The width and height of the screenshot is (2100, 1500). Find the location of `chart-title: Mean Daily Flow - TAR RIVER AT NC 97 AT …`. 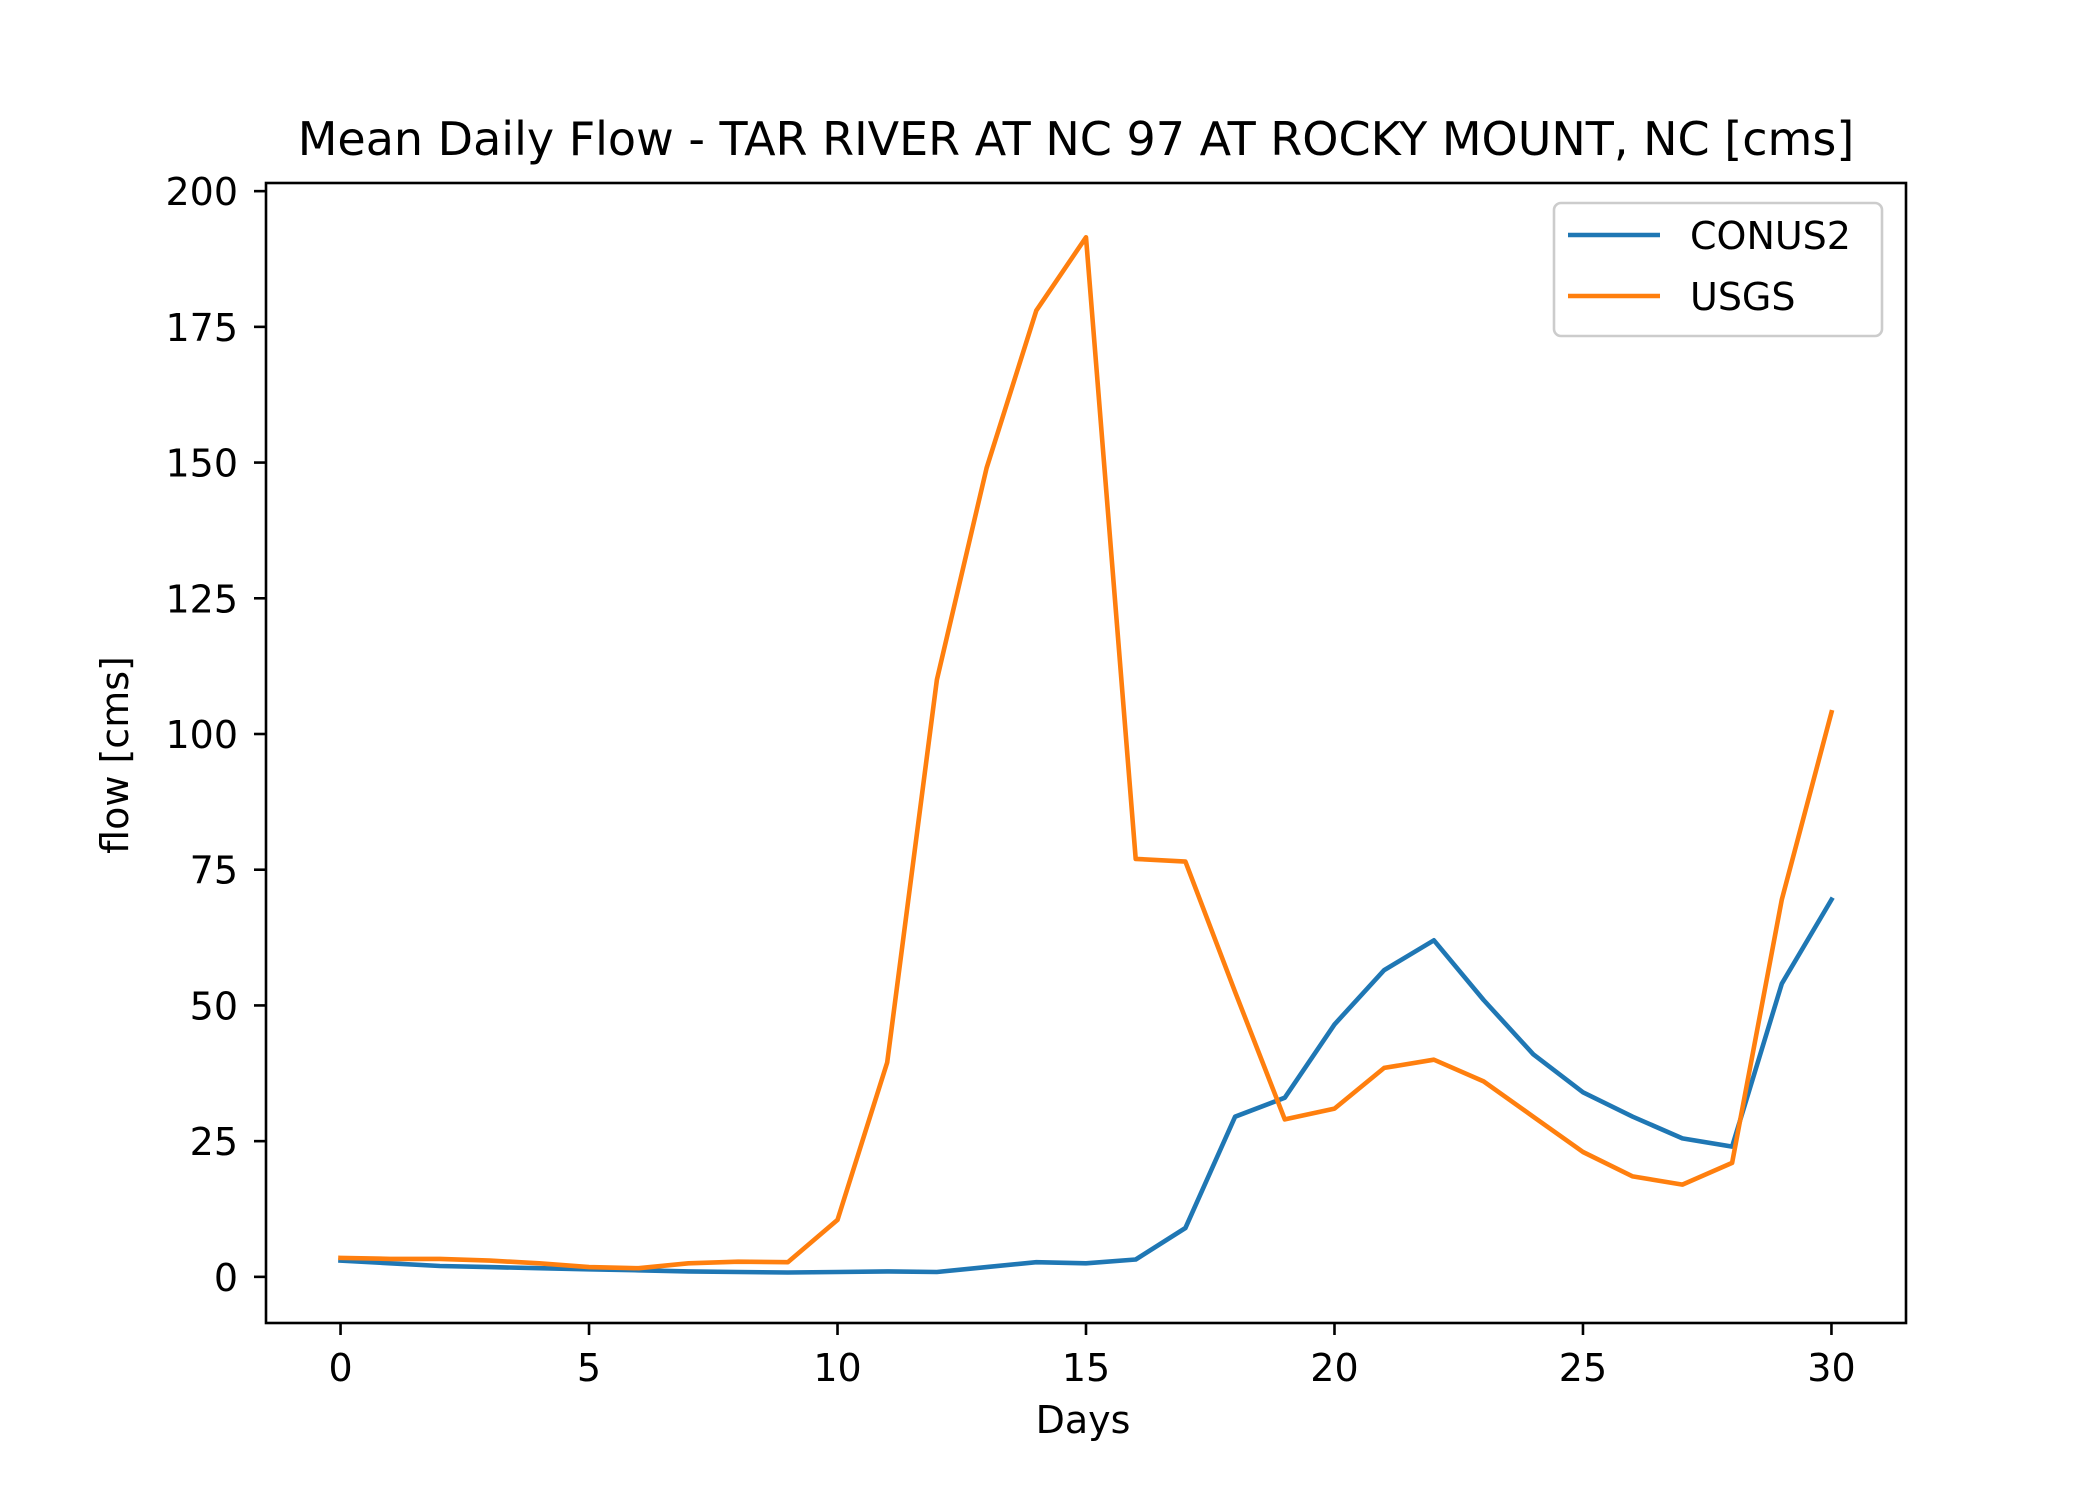

chart-title: Mean Daily Flow - TAR RIVER AT NC 97 AT … is located at coordinates (1076, 139).